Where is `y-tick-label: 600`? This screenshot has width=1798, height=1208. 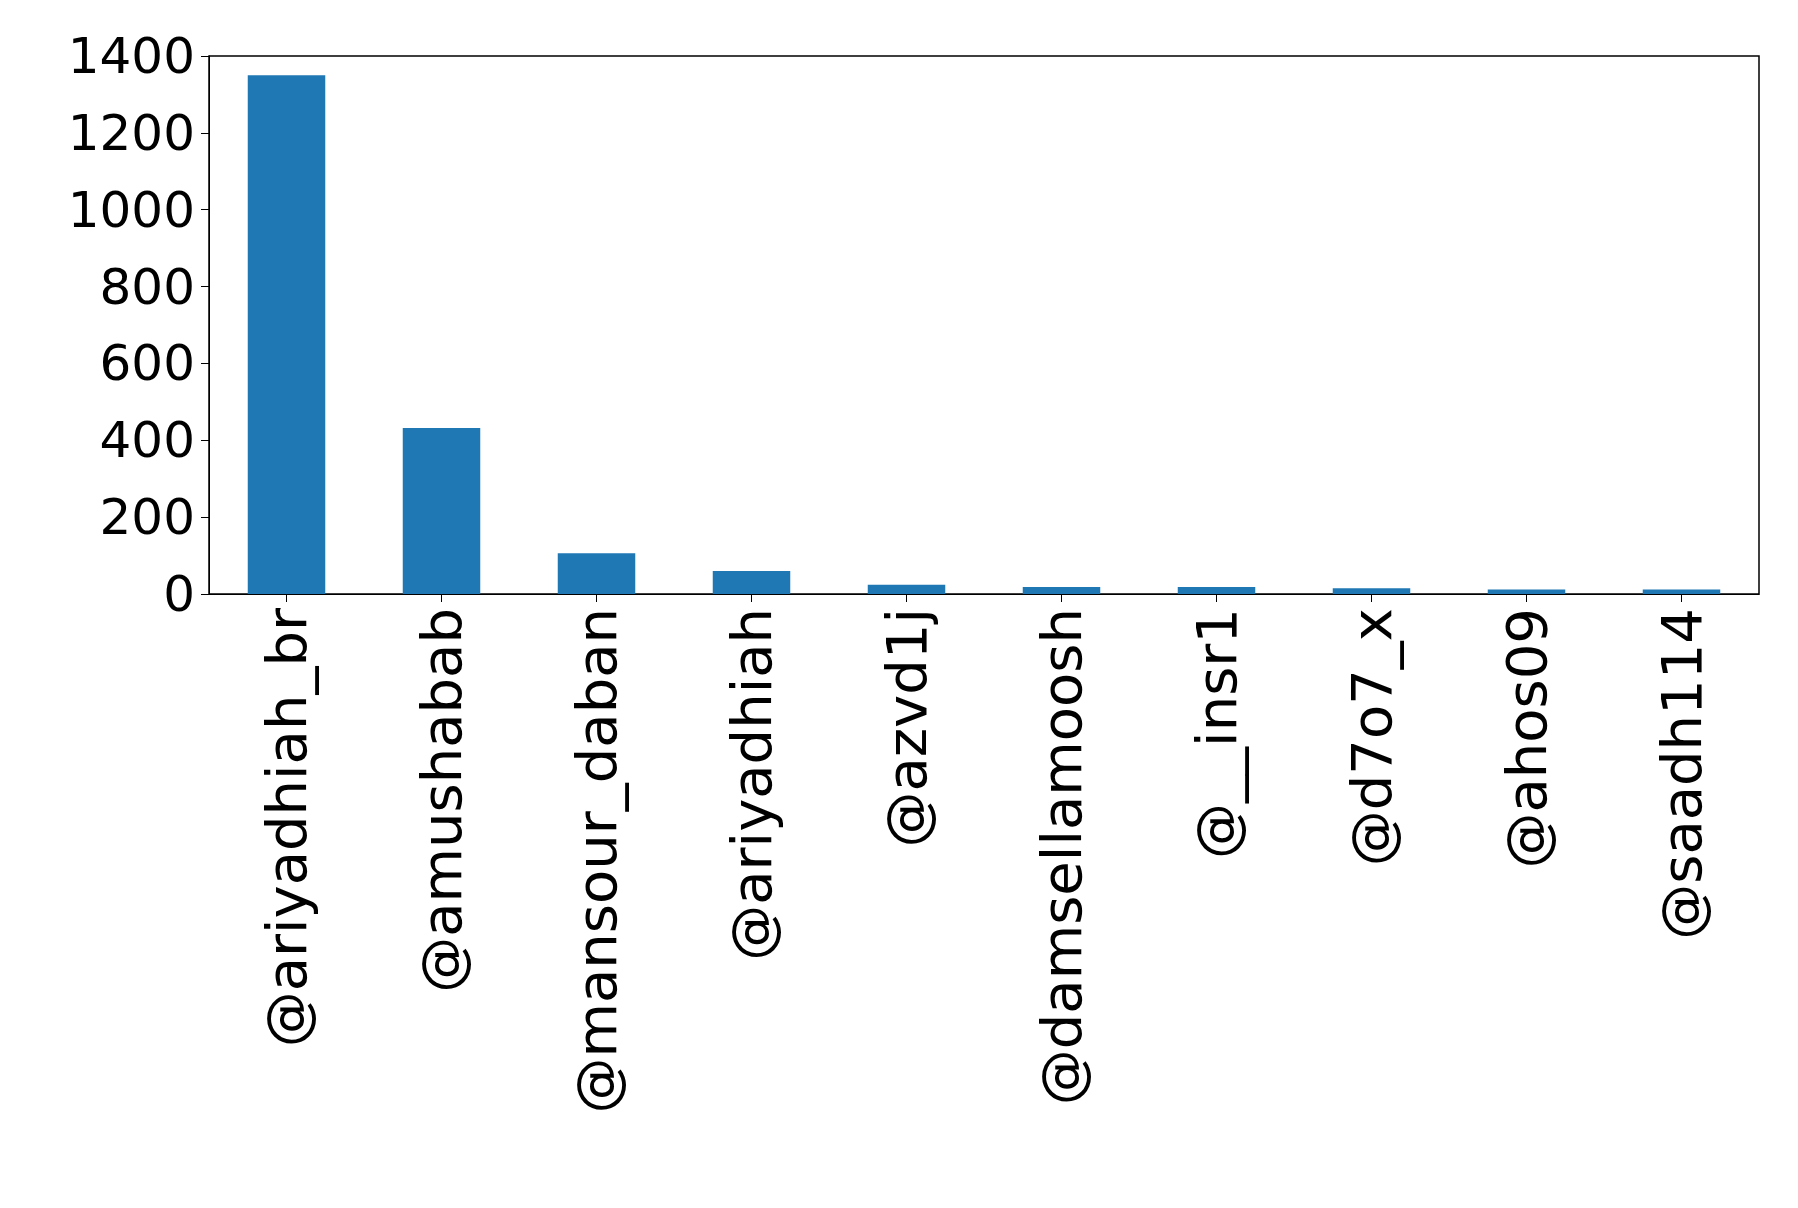 y-tick-label: 600 is located at coordinates (147, 363).